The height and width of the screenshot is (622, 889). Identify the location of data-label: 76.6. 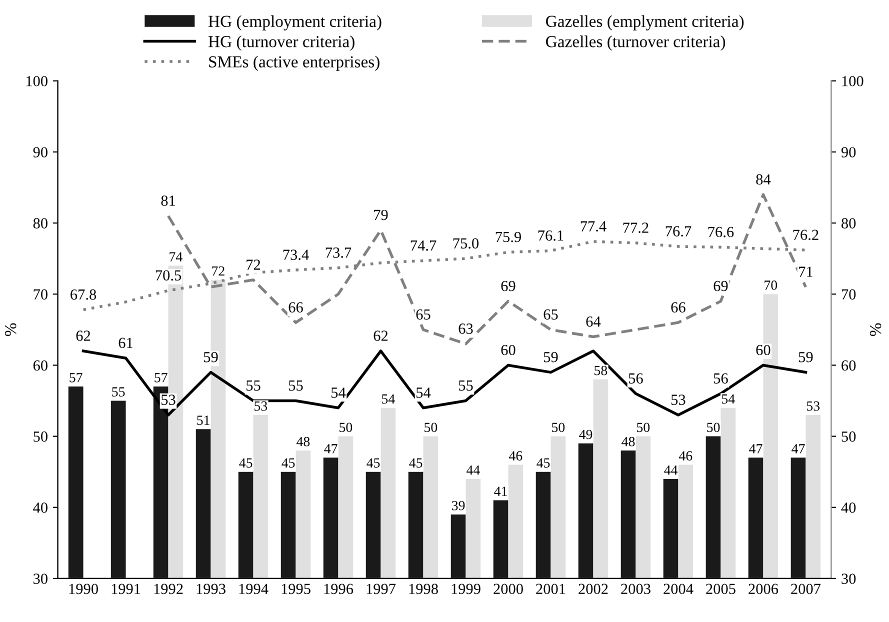
(721, 232).